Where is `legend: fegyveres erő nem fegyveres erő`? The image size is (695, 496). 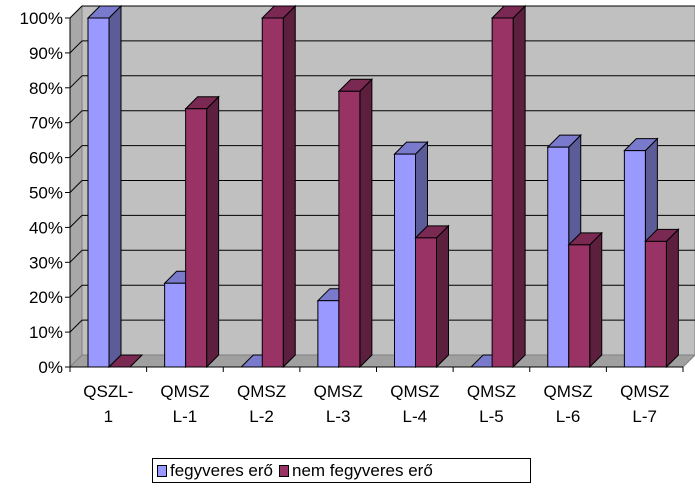 legend: fegyveres erő nem fegyveres erő is located at coordinates (341, 470).